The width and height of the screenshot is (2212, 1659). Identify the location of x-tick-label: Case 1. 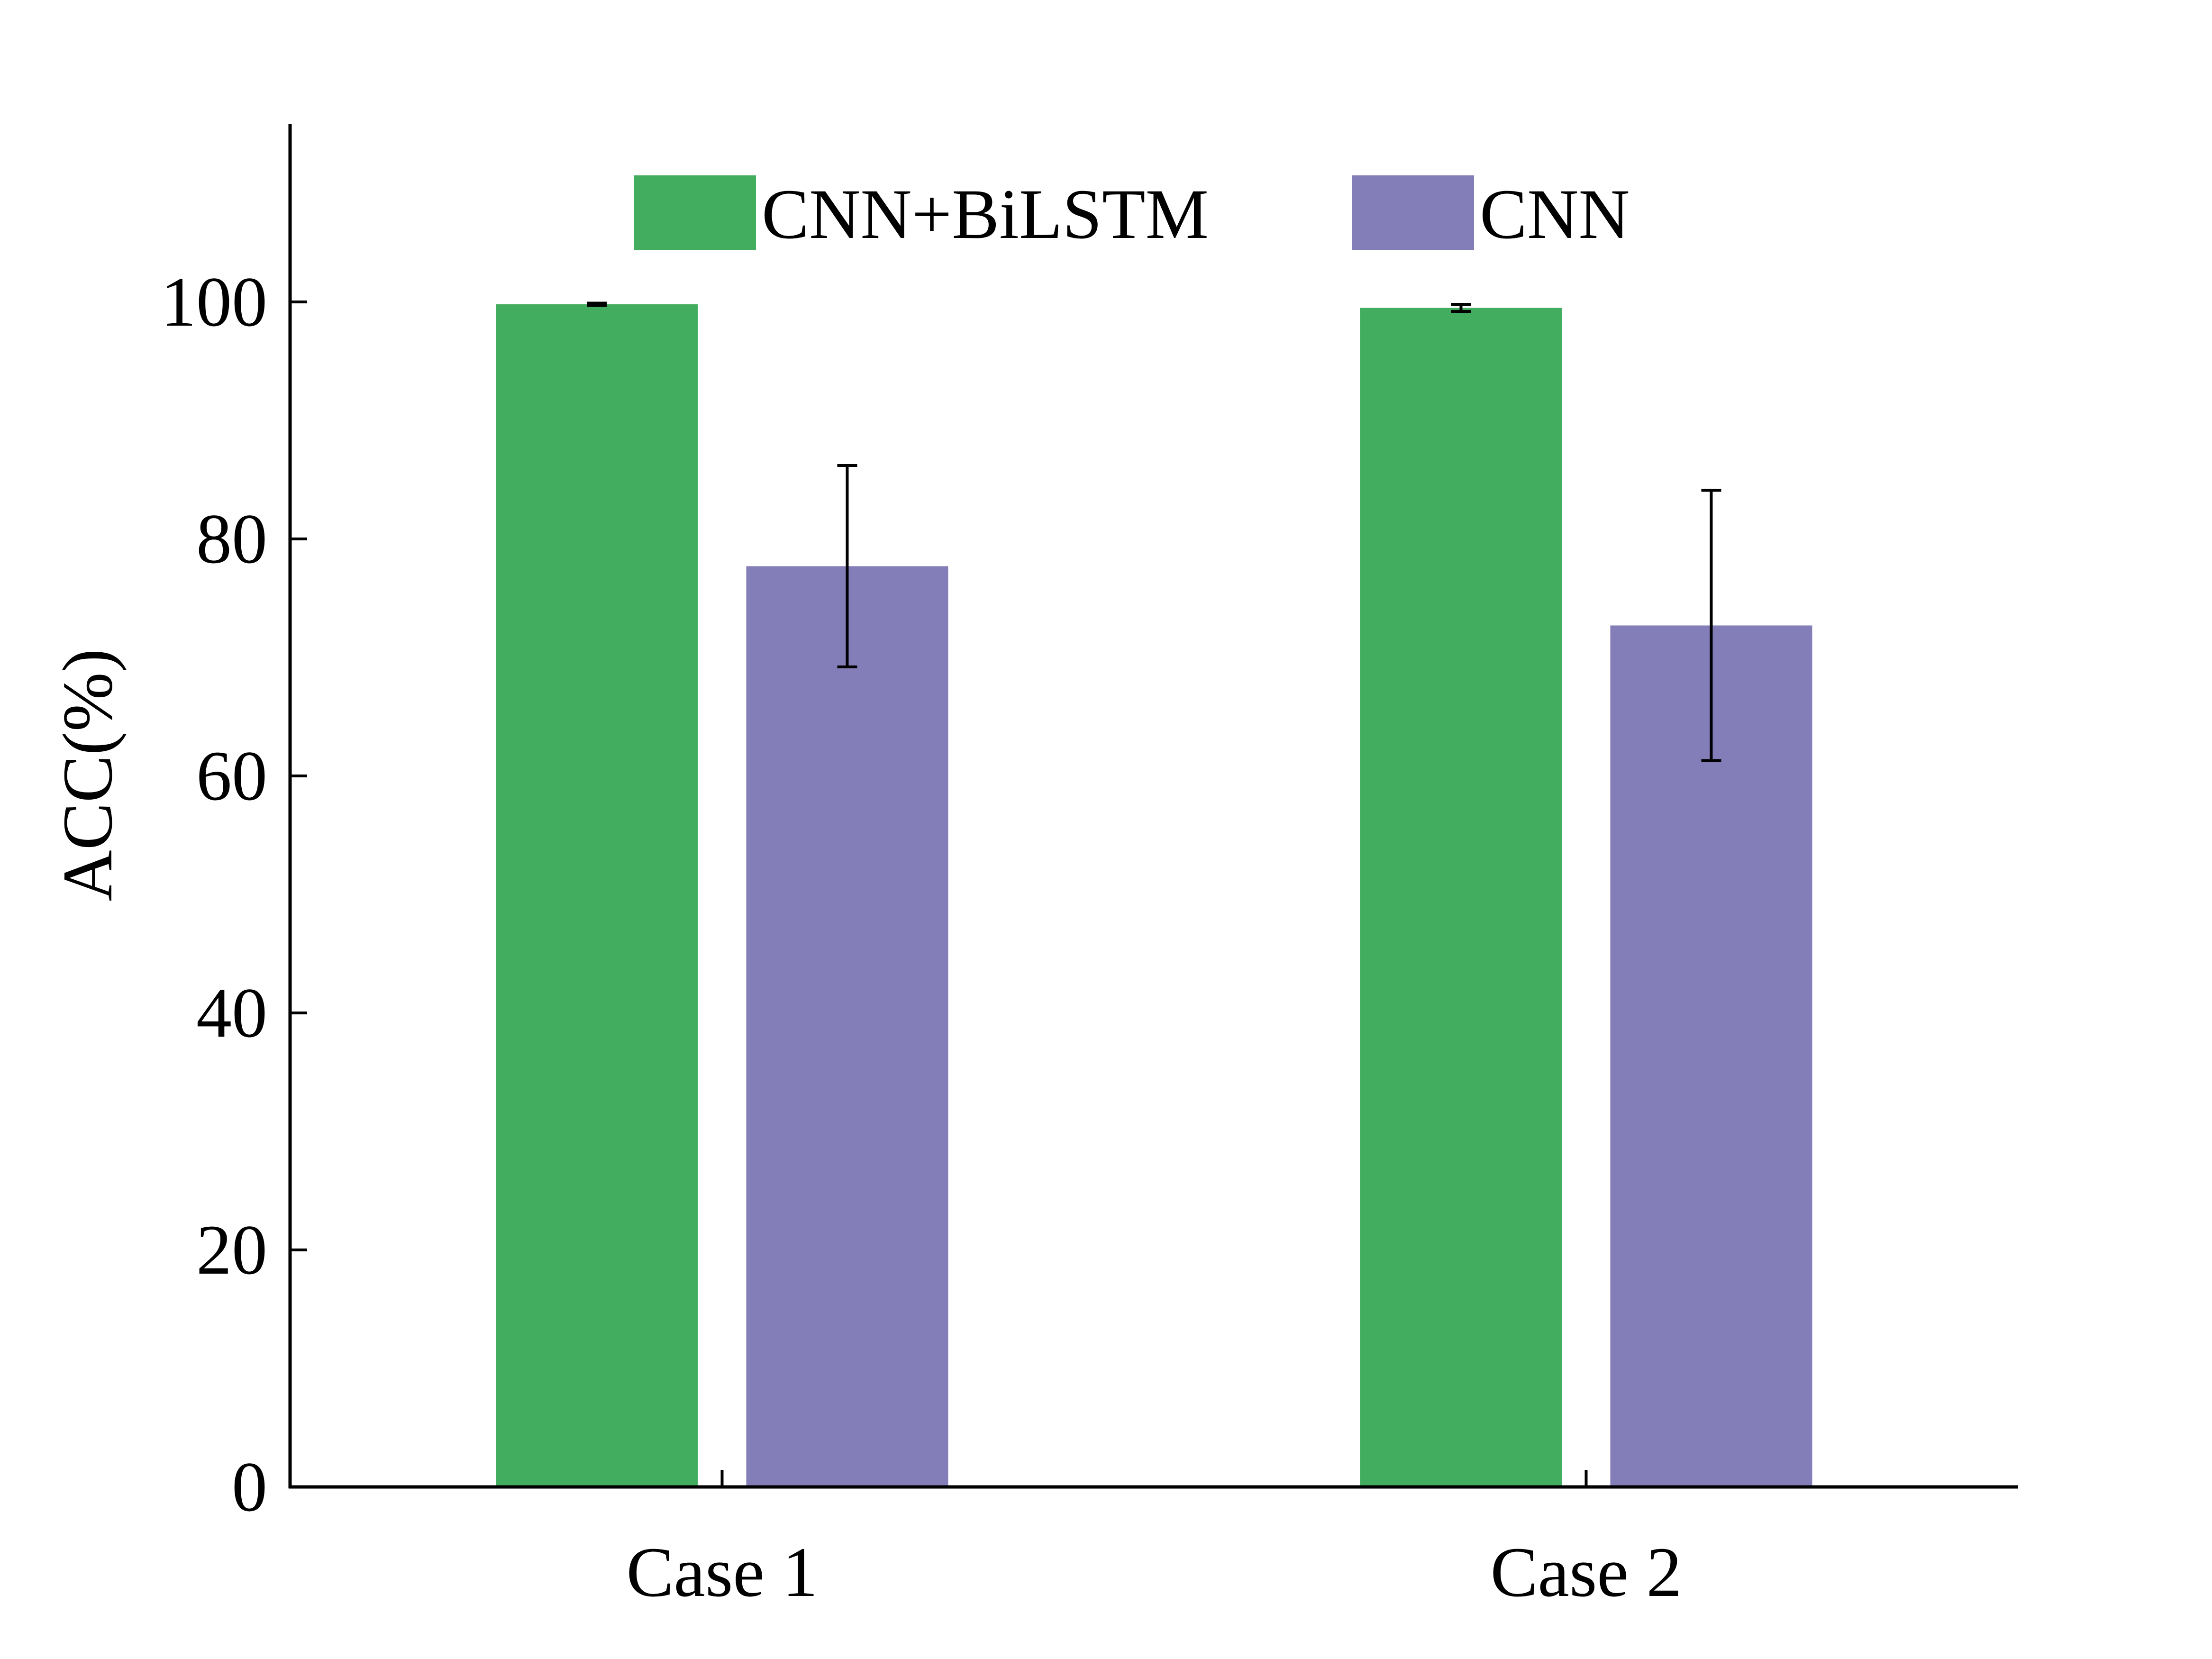
(722, 1572).